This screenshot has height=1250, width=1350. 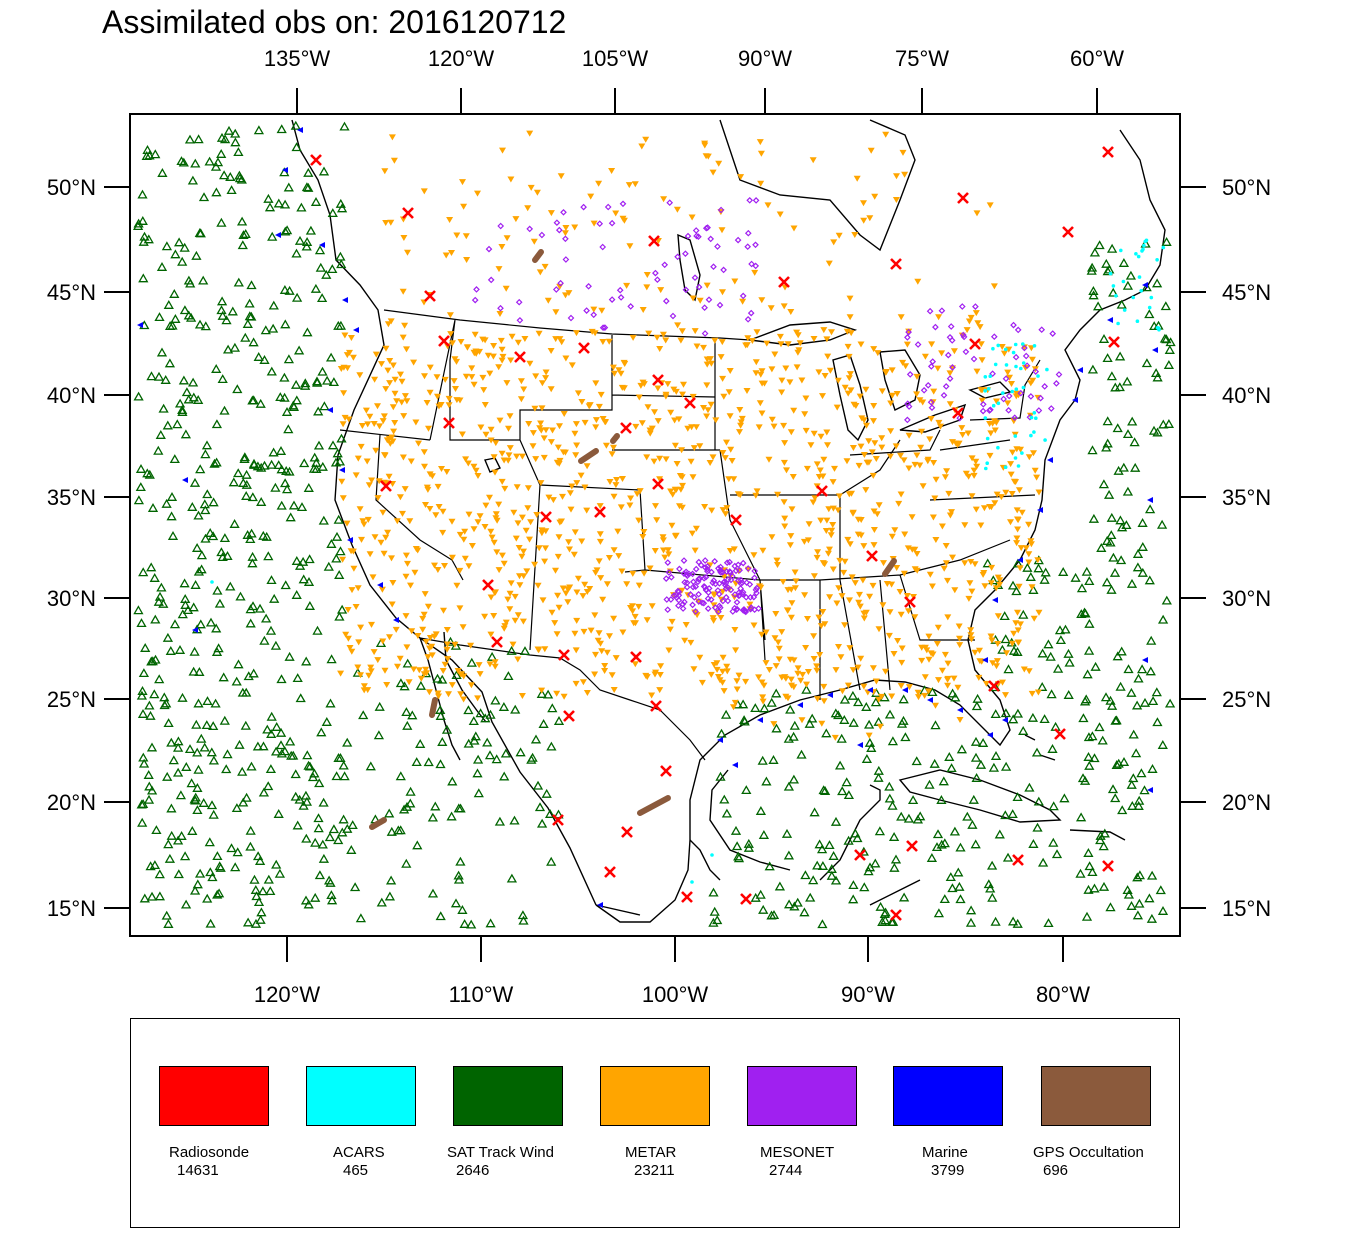 What do you see at coordinates (198, 1170) in the screenshot?
I see `legend-count: 14631` at bounding box center [198, 1170].